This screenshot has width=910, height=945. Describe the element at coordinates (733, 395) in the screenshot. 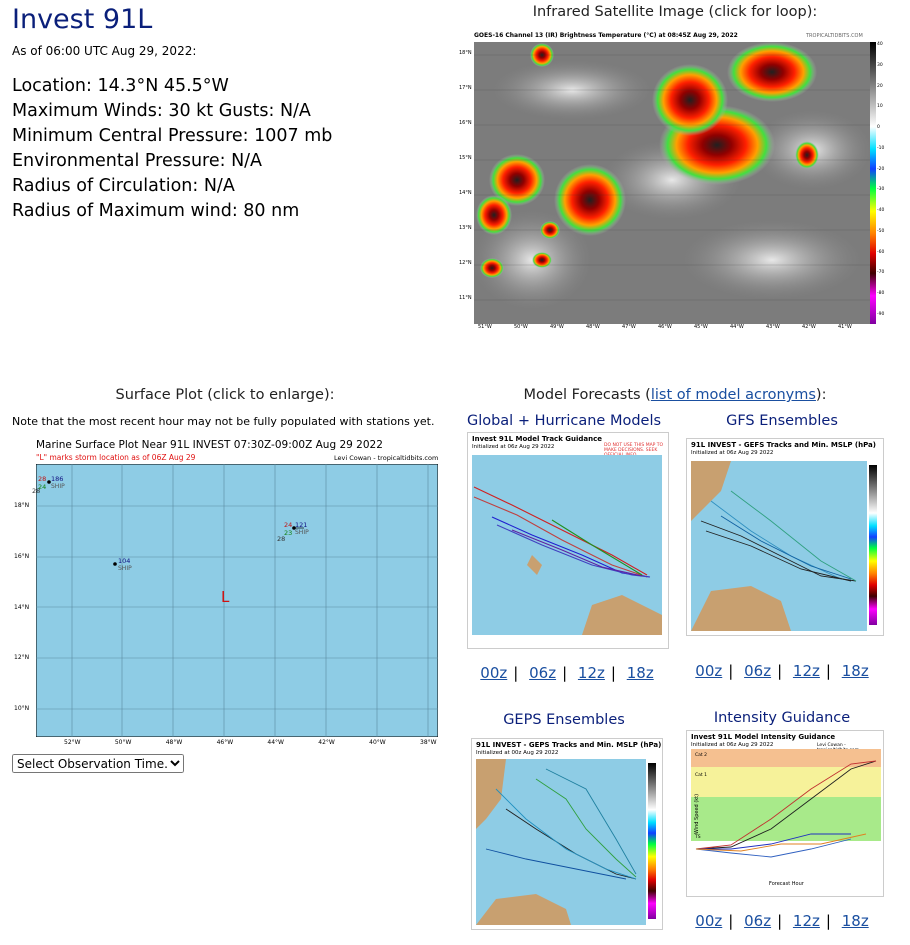

I see `model-acronyms-link: list of model acronyms` at that location.